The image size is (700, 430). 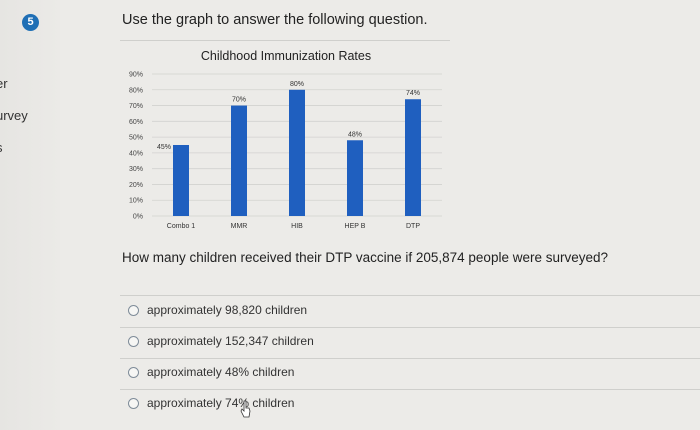 I want to click on answer-option-1: approximately 98,820 children, so click(x=217, y=310).